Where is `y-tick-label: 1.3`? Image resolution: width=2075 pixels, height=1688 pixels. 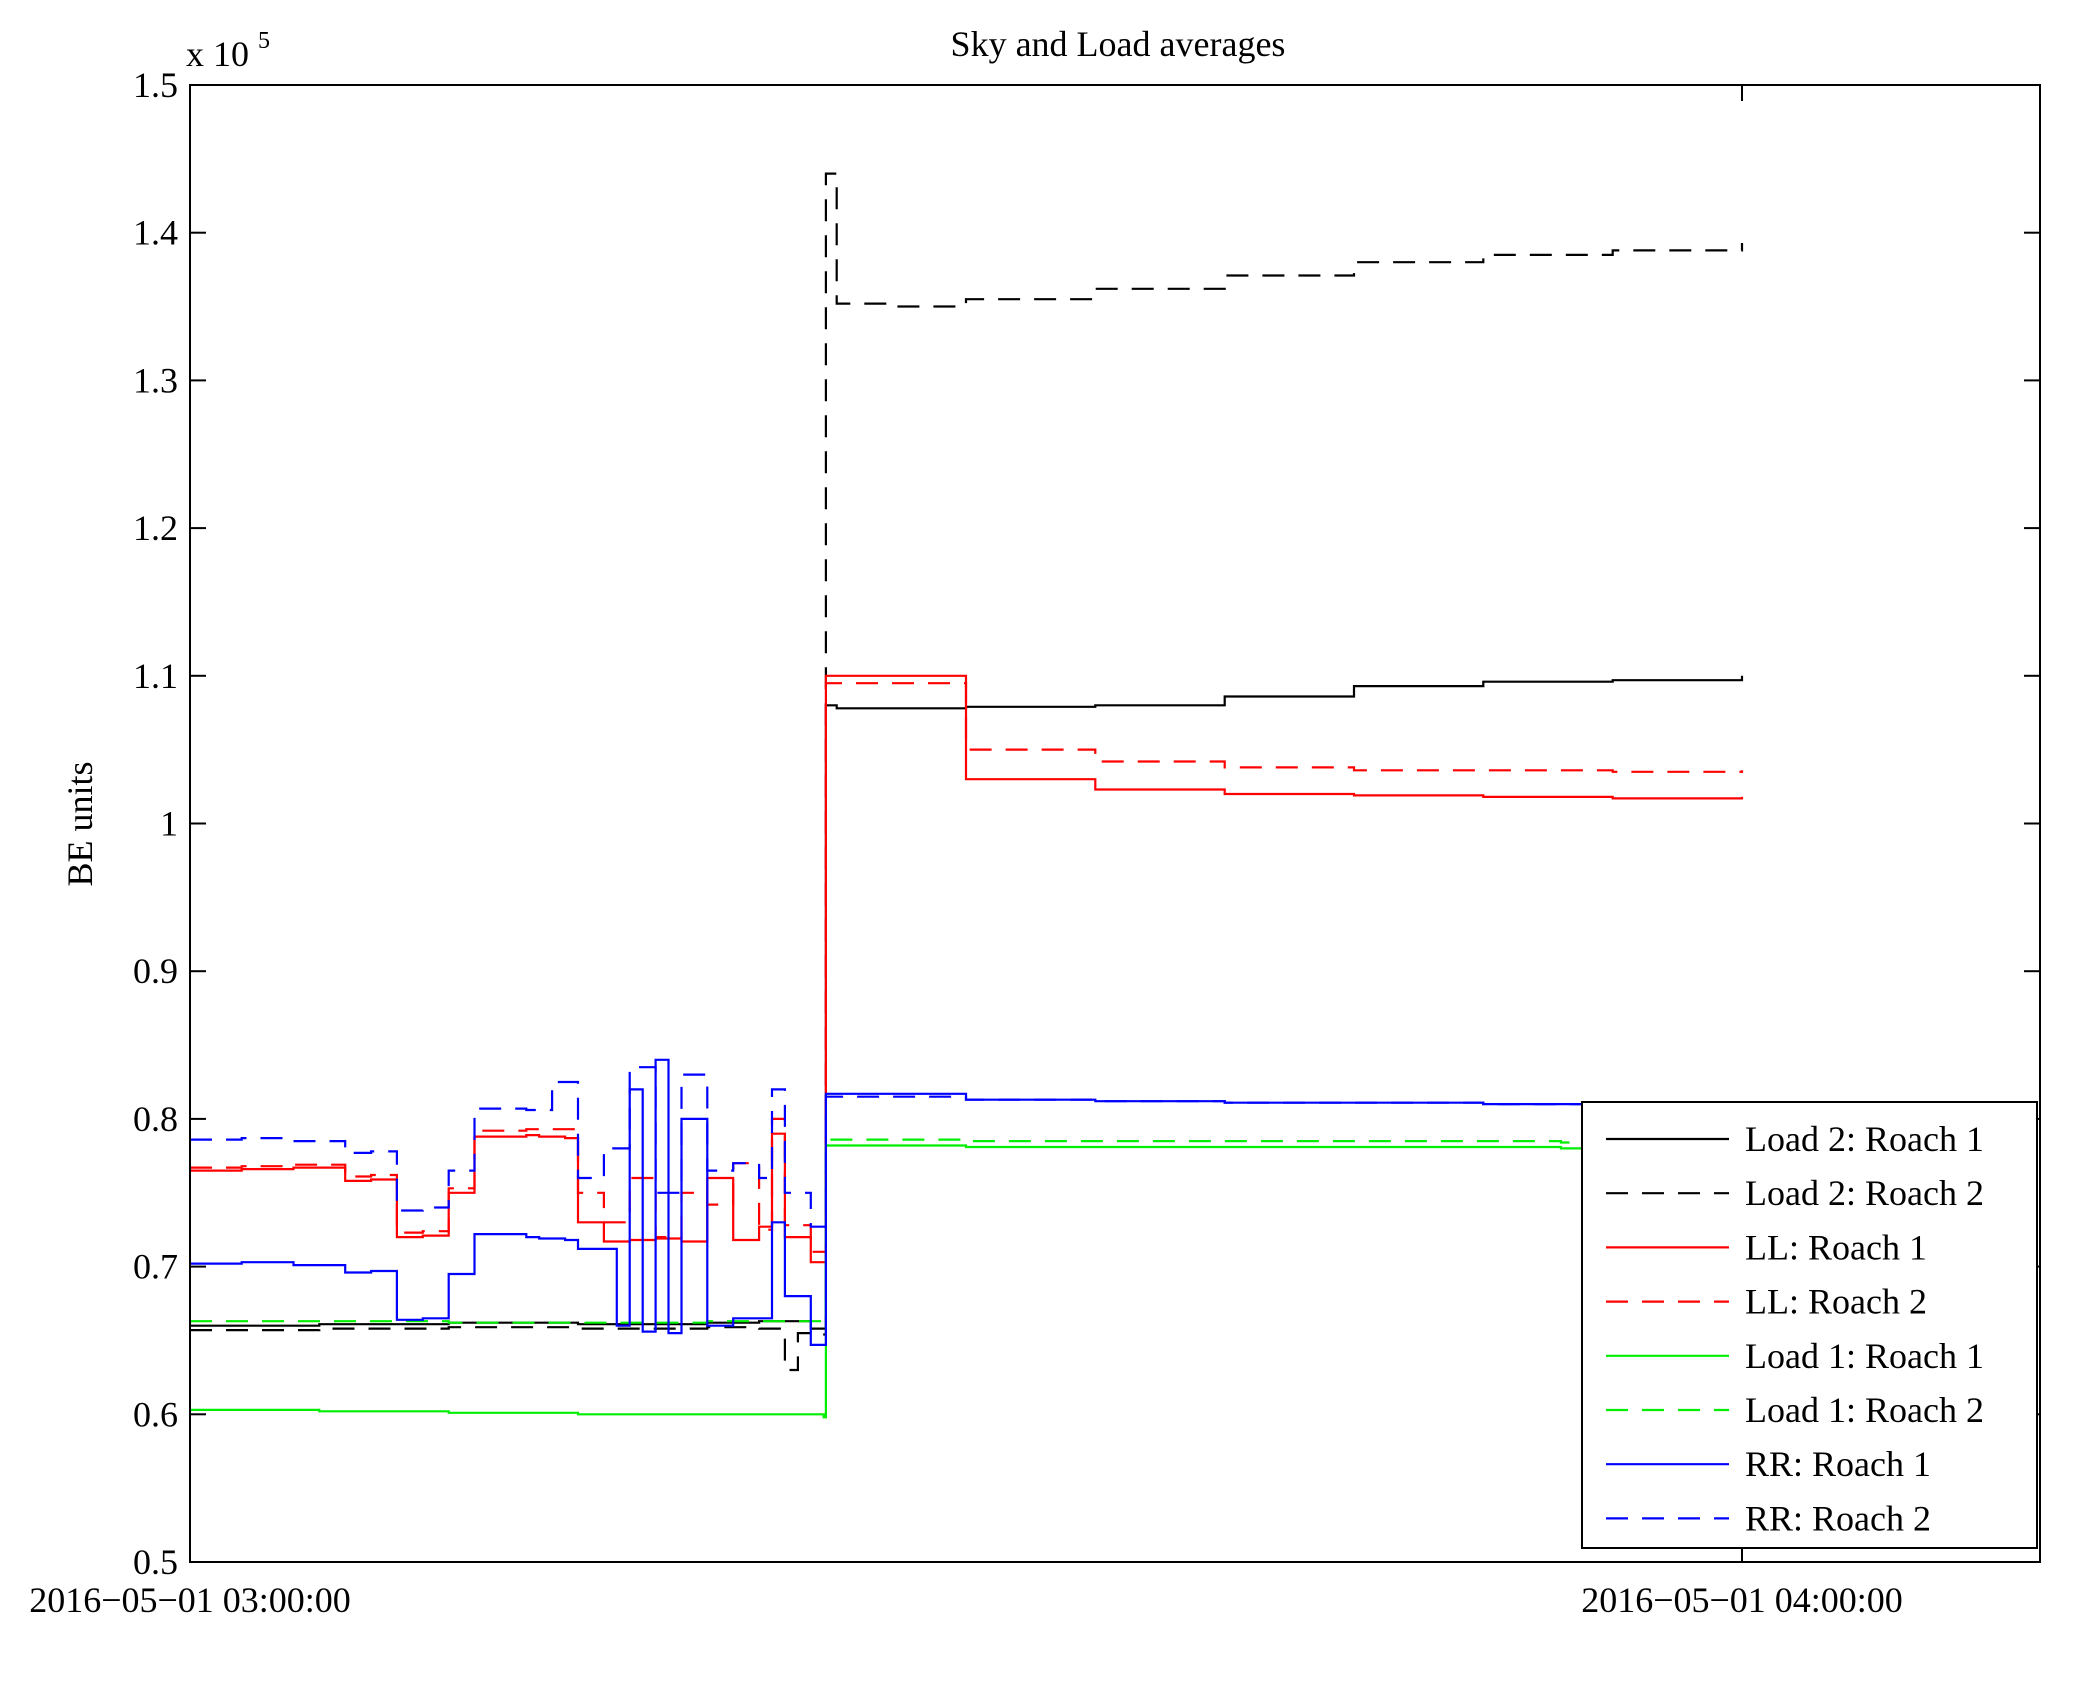
y-tick-label: 1.3 is located at coordinates (155, 380).